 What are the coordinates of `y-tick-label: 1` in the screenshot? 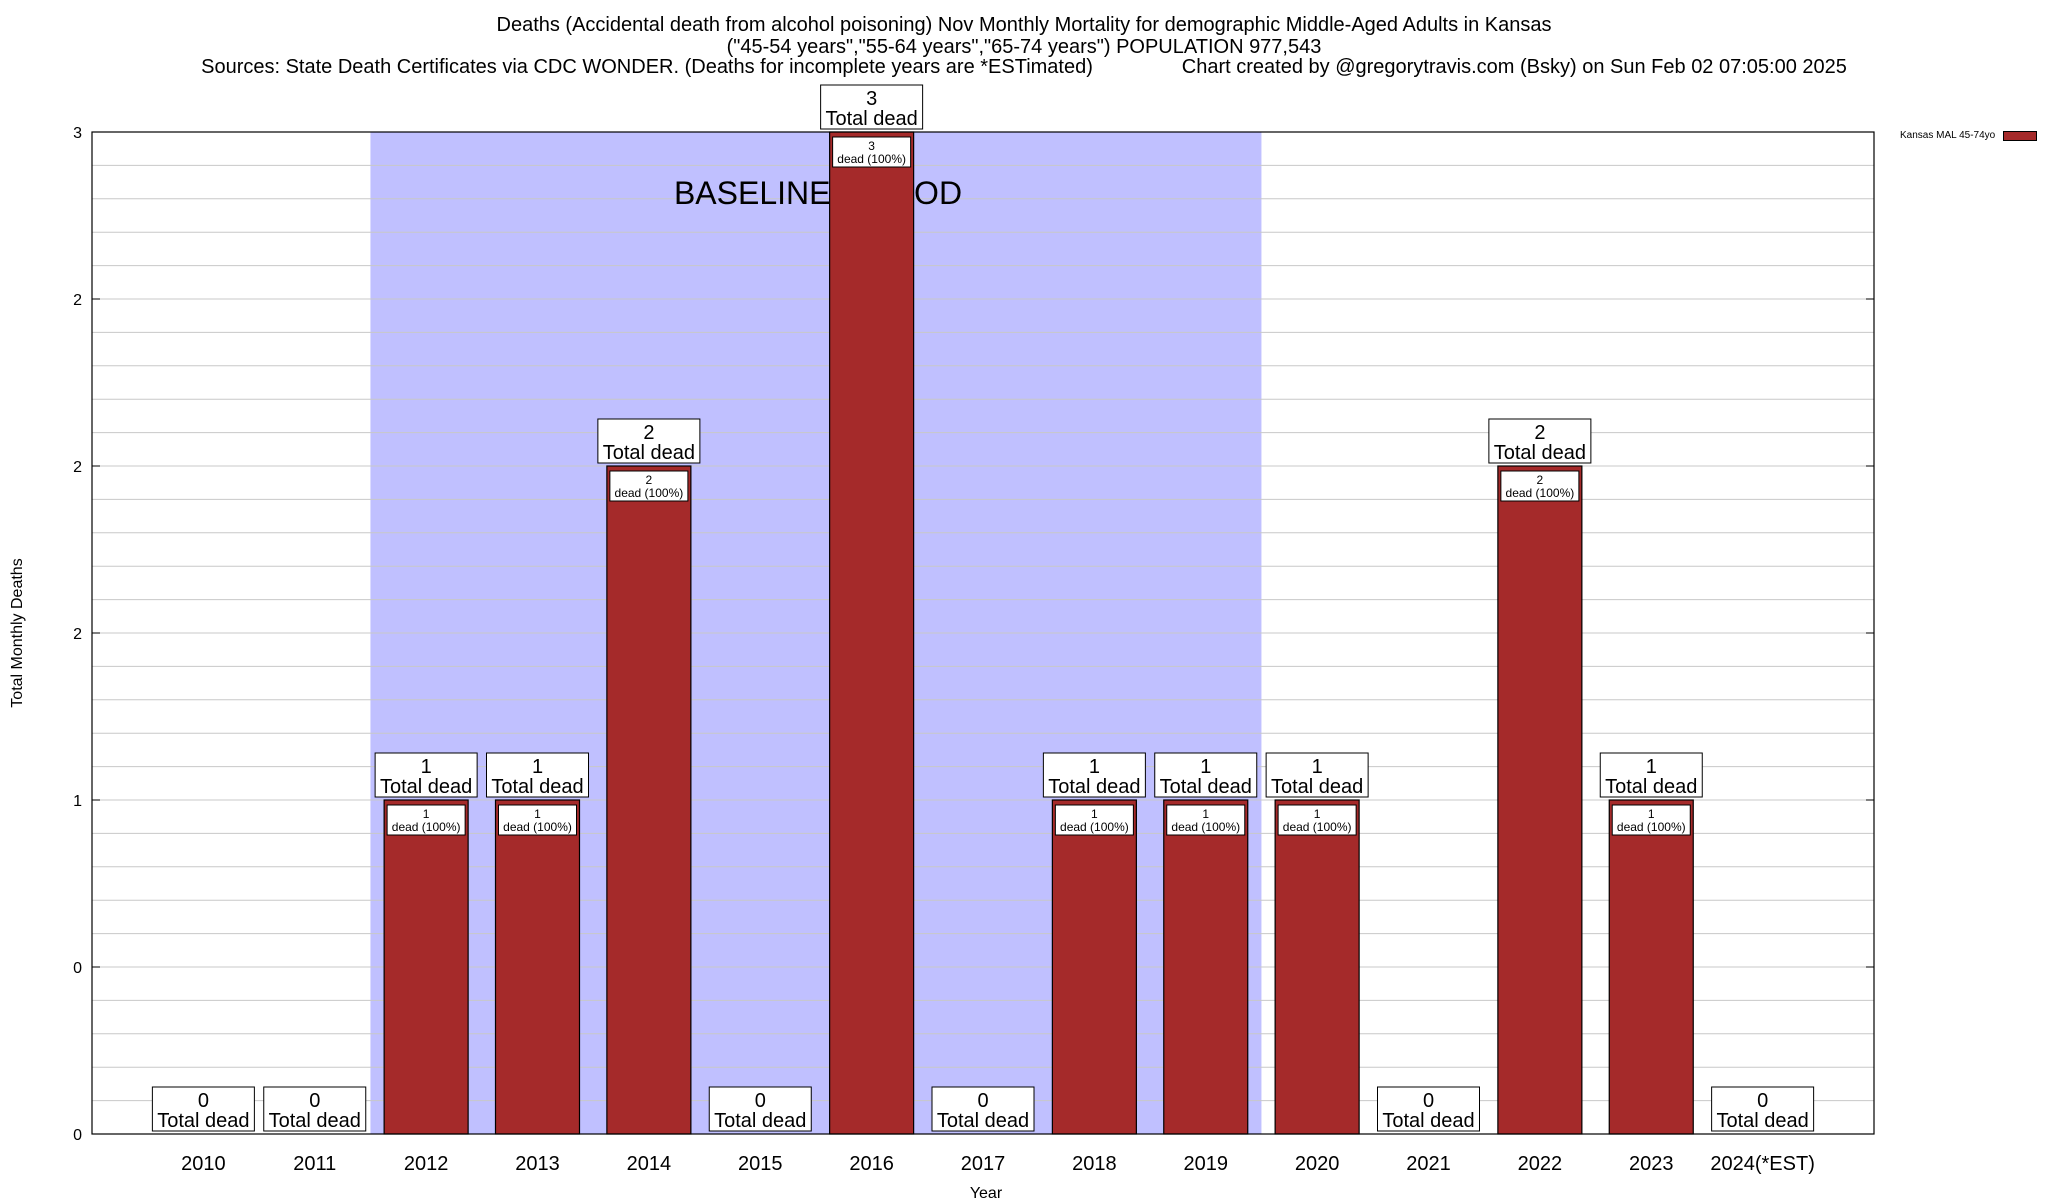 It's located at (77, 801).